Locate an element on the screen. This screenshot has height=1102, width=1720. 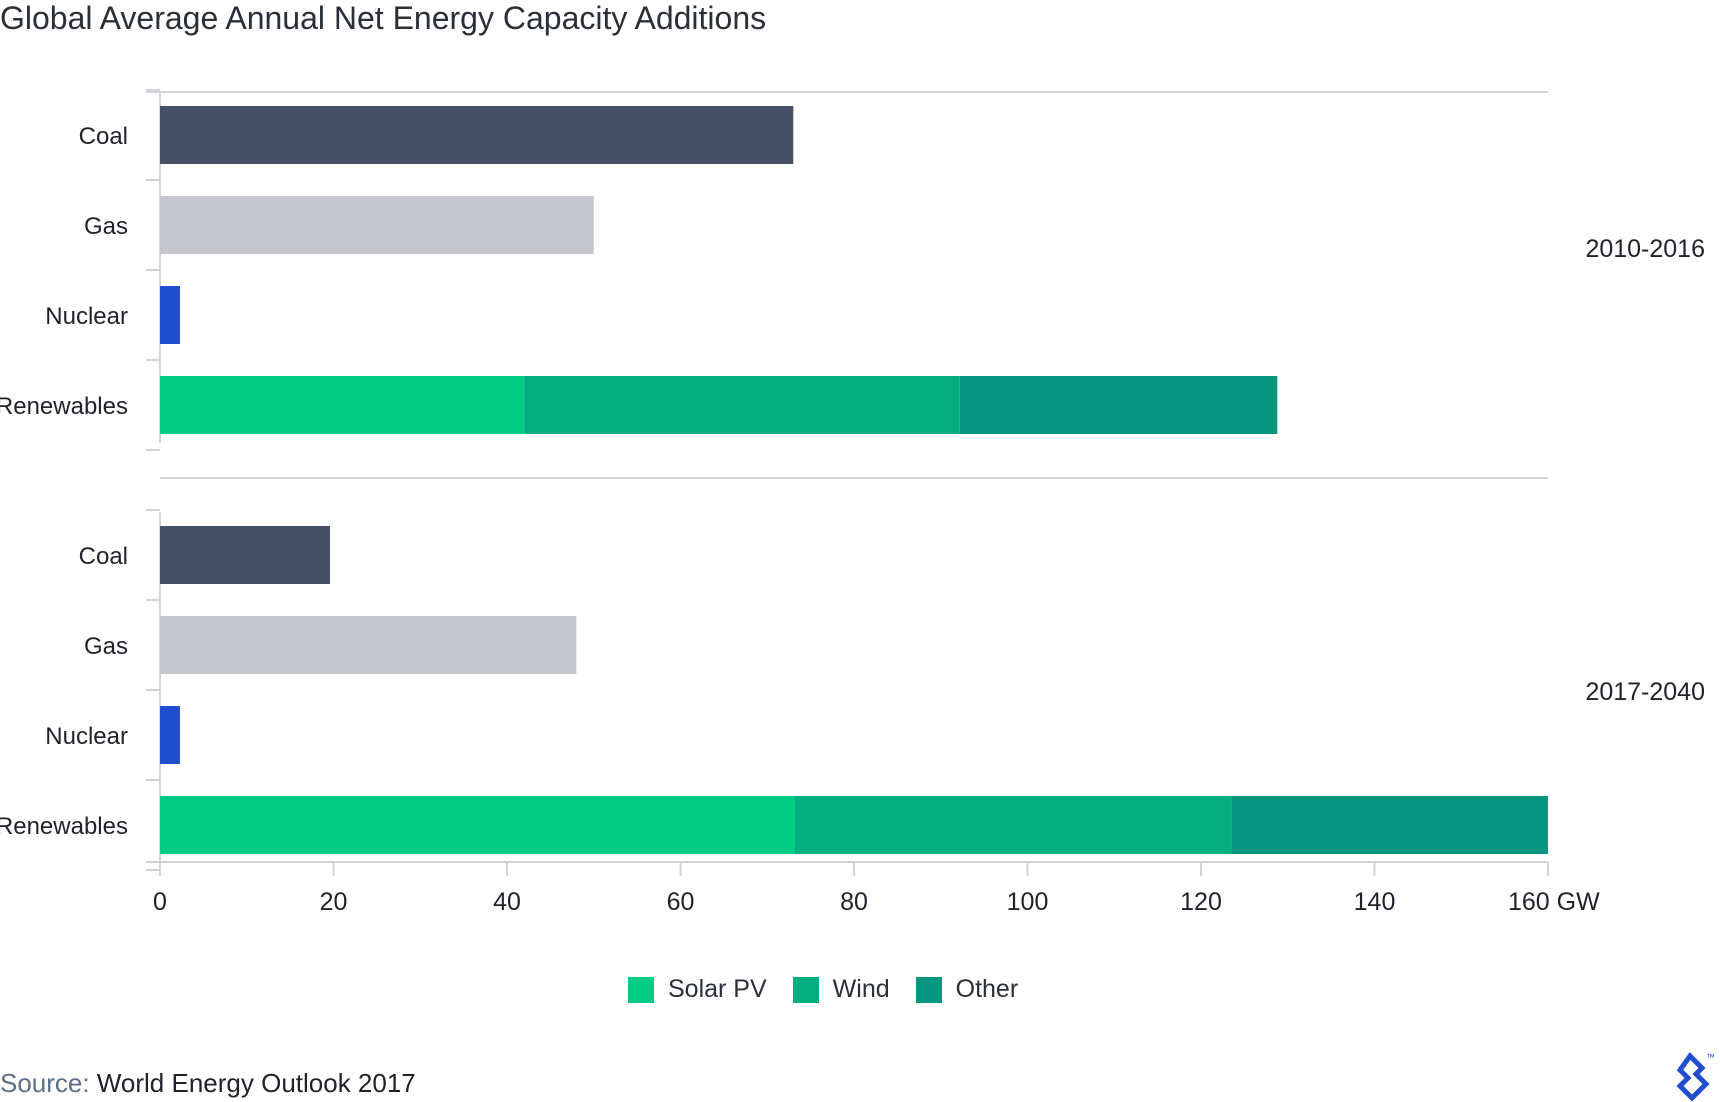
x-tick-label: 0 is located at coordinates (160, 902).